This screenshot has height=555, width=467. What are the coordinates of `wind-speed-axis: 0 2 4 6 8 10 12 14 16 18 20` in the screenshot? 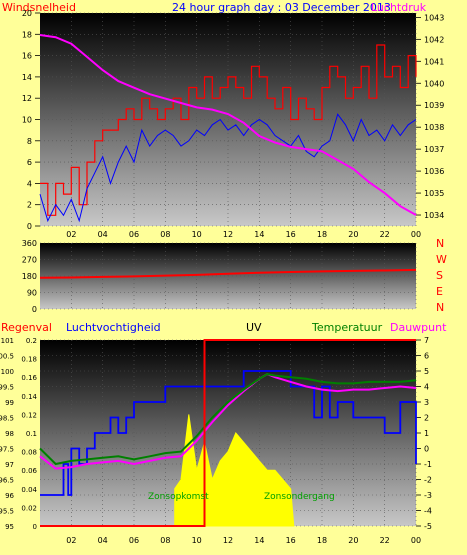 It's located at (31, 120).